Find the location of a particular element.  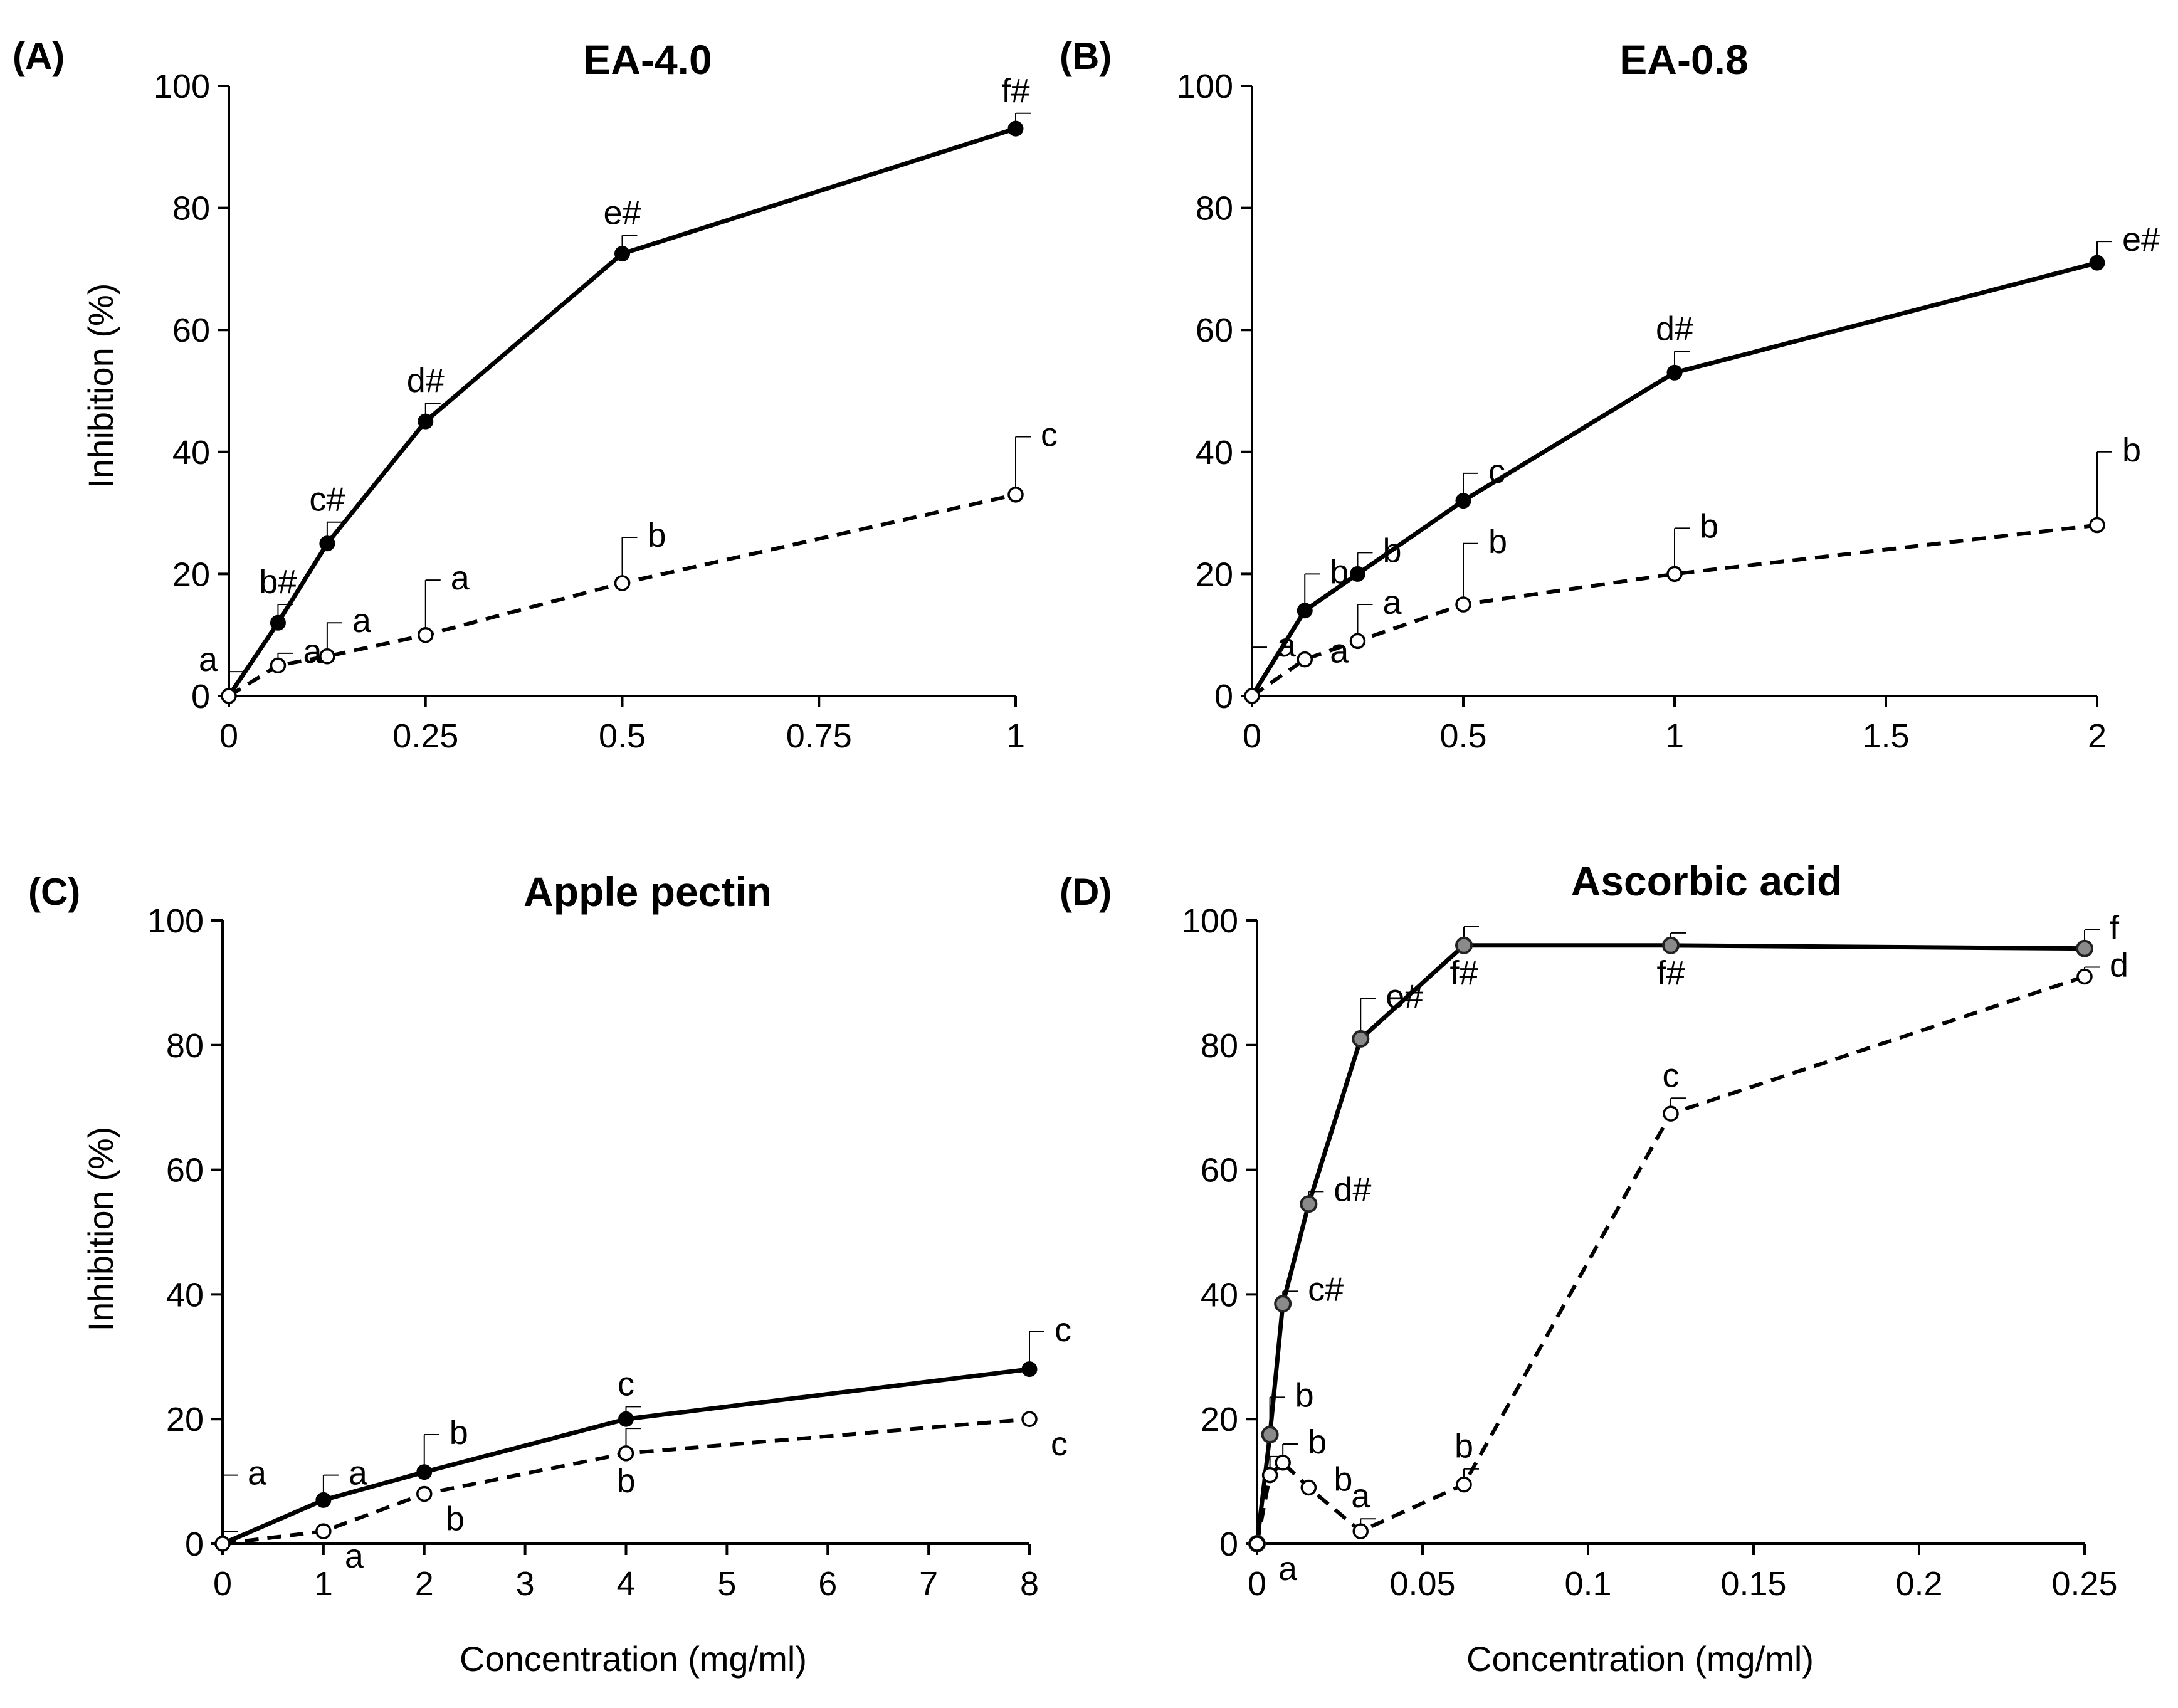

panel-a-y-tick-label: 40 is located at coordinates (191, 453).